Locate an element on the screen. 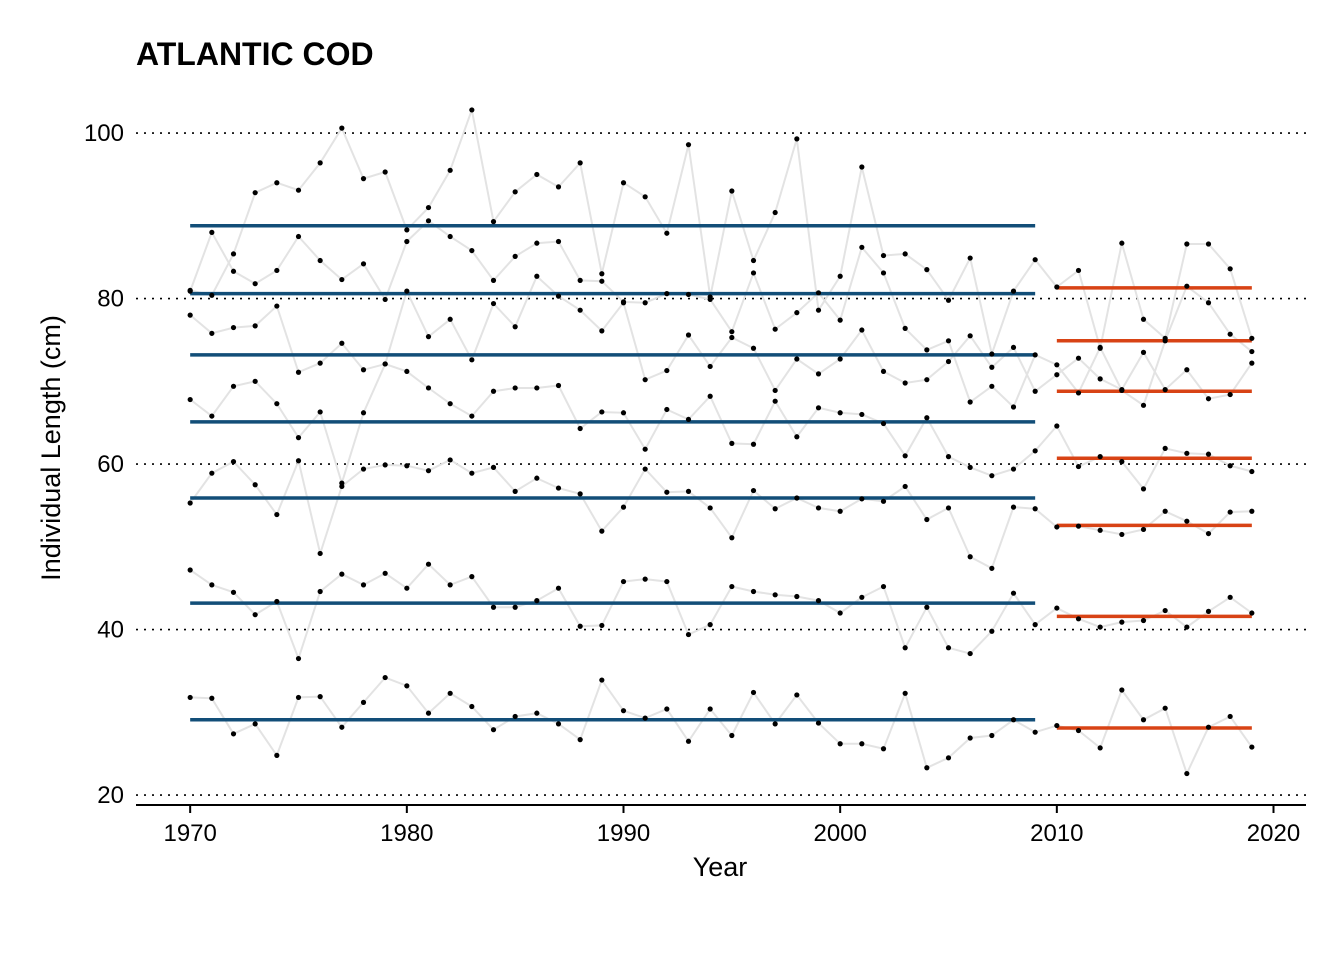  y-tick-label: 60 is located at coordinates (110, 464).